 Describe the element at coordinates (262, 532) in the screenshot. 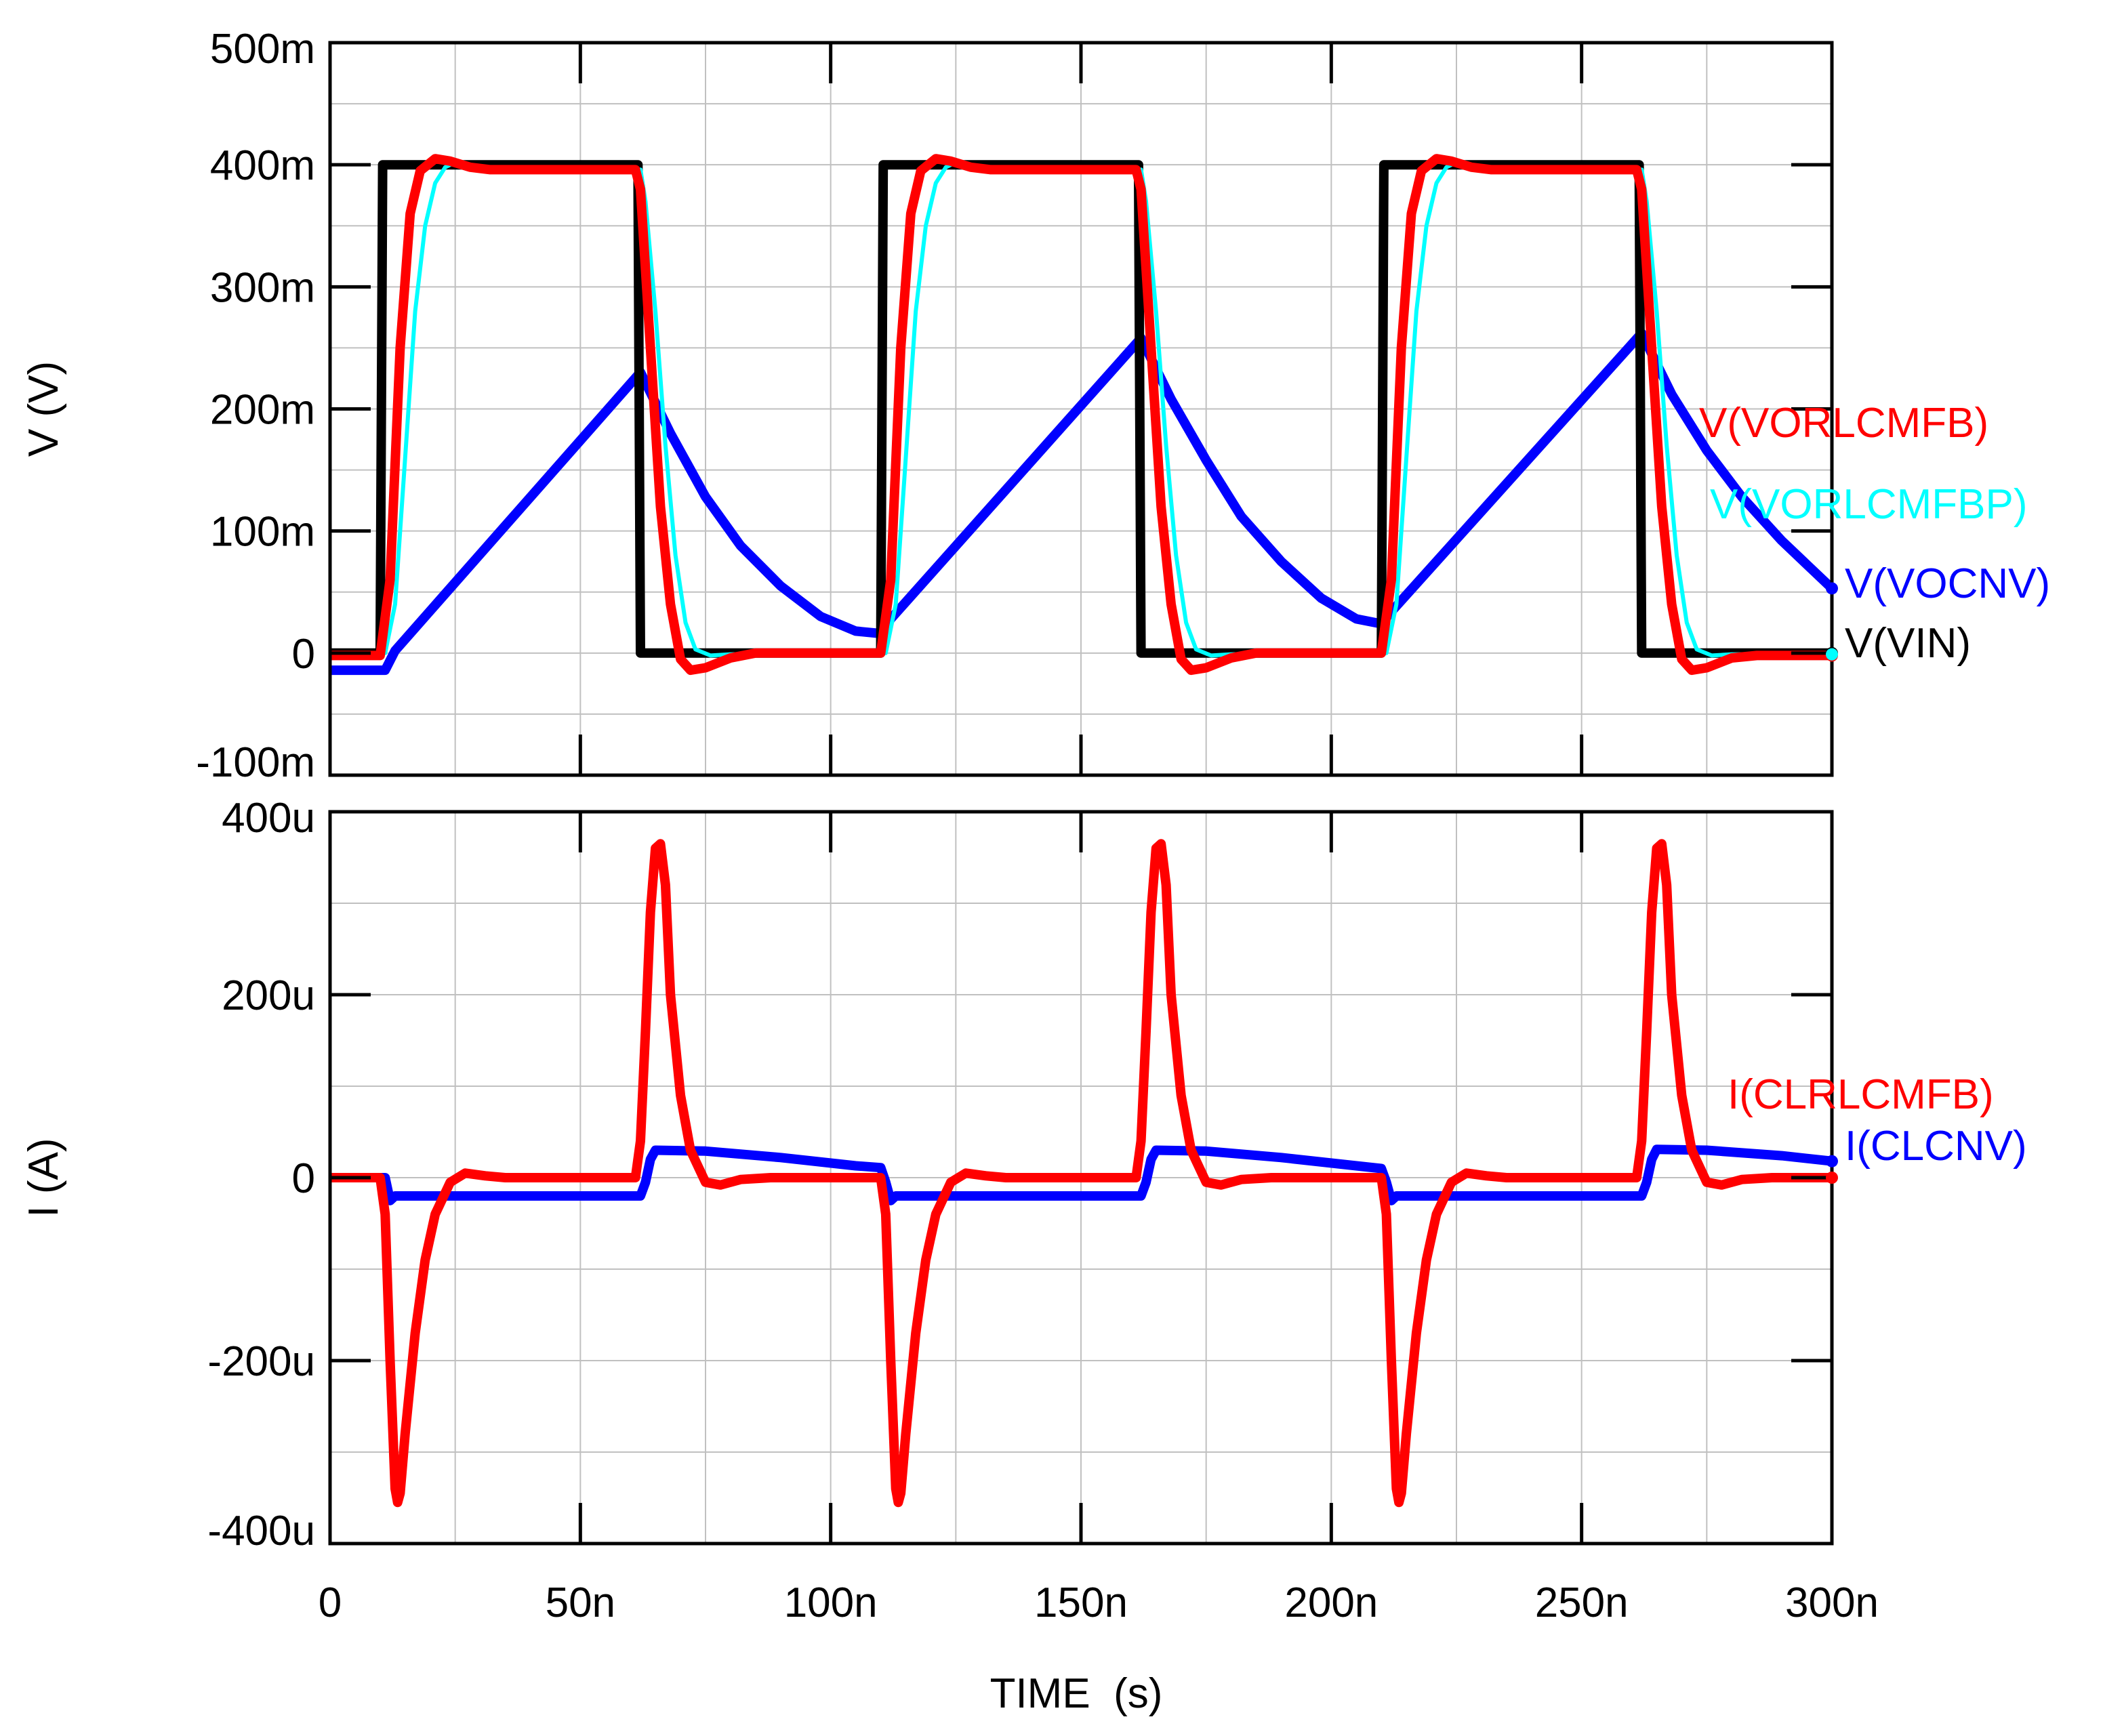

I see `y-tick-label: 100m` at that location.